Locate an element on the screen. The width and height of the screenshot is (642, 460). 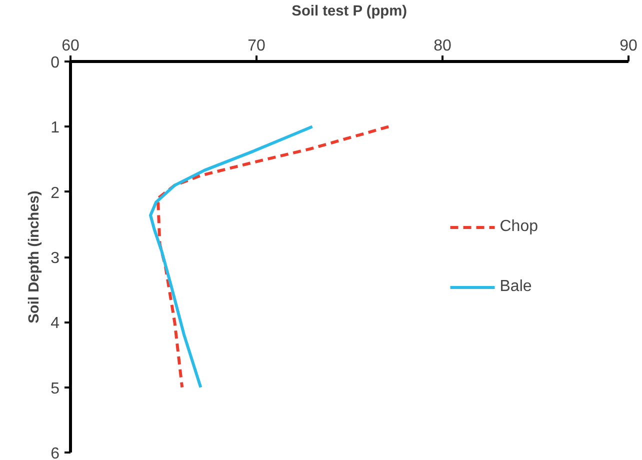
y-tick-label: 1 is located at coordinates (55, 128).